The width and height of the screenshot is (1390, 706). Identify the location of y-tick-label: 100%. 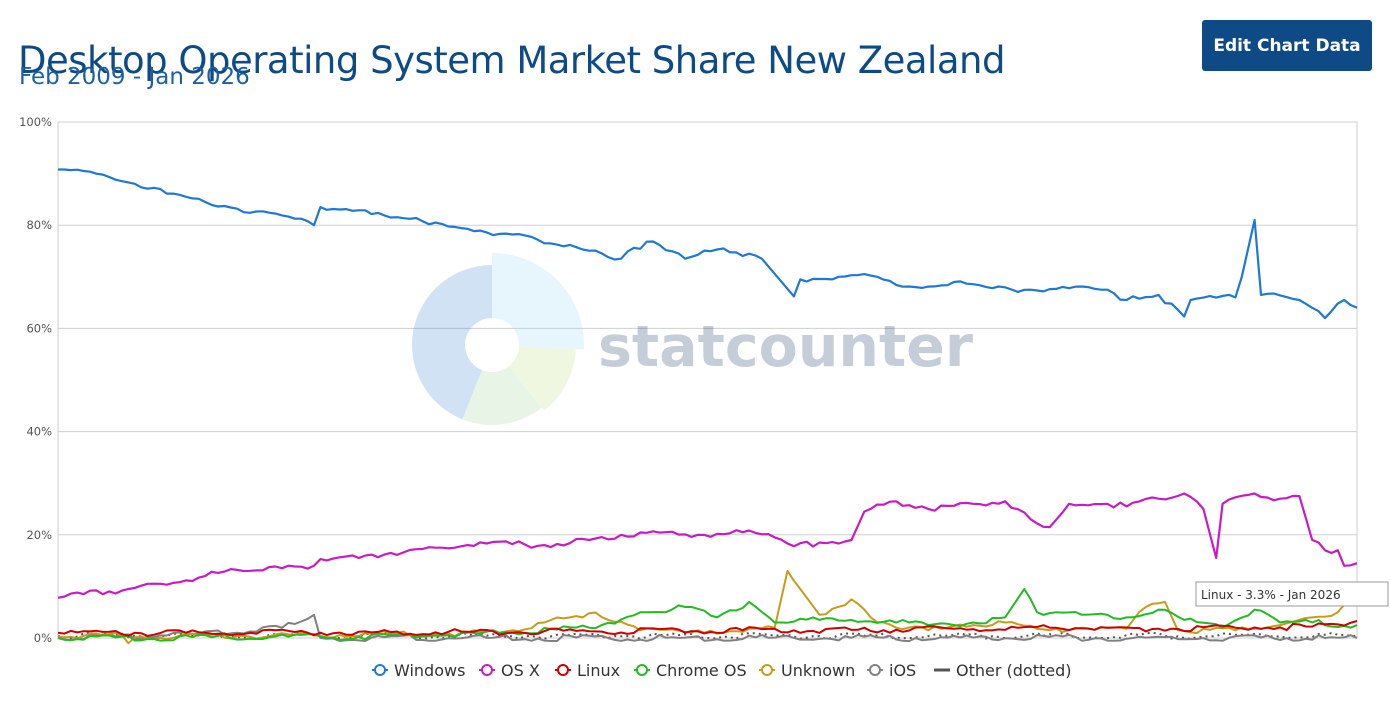
(35, 122).